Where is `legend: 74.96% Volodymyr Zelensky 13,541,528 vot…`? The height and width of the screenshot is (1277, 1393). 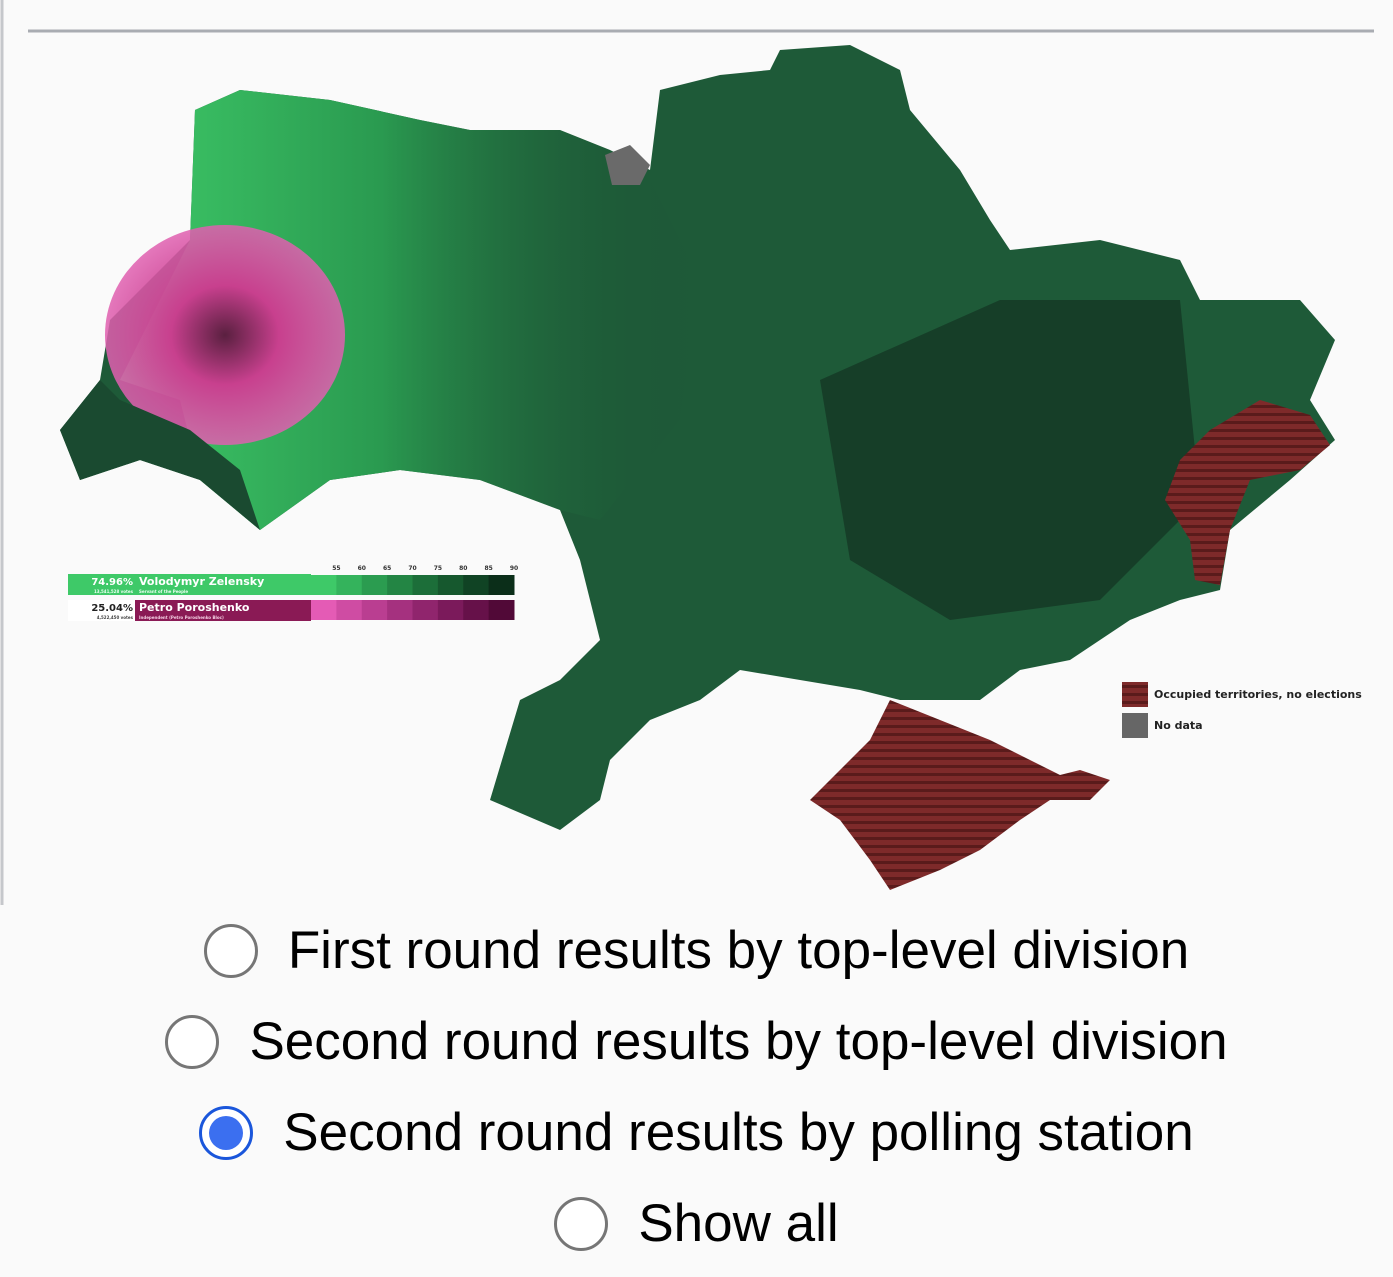 legend: 74.96% Volodymyr Zelensky 13,541,528 vot… is located at coordinates (715, 651).